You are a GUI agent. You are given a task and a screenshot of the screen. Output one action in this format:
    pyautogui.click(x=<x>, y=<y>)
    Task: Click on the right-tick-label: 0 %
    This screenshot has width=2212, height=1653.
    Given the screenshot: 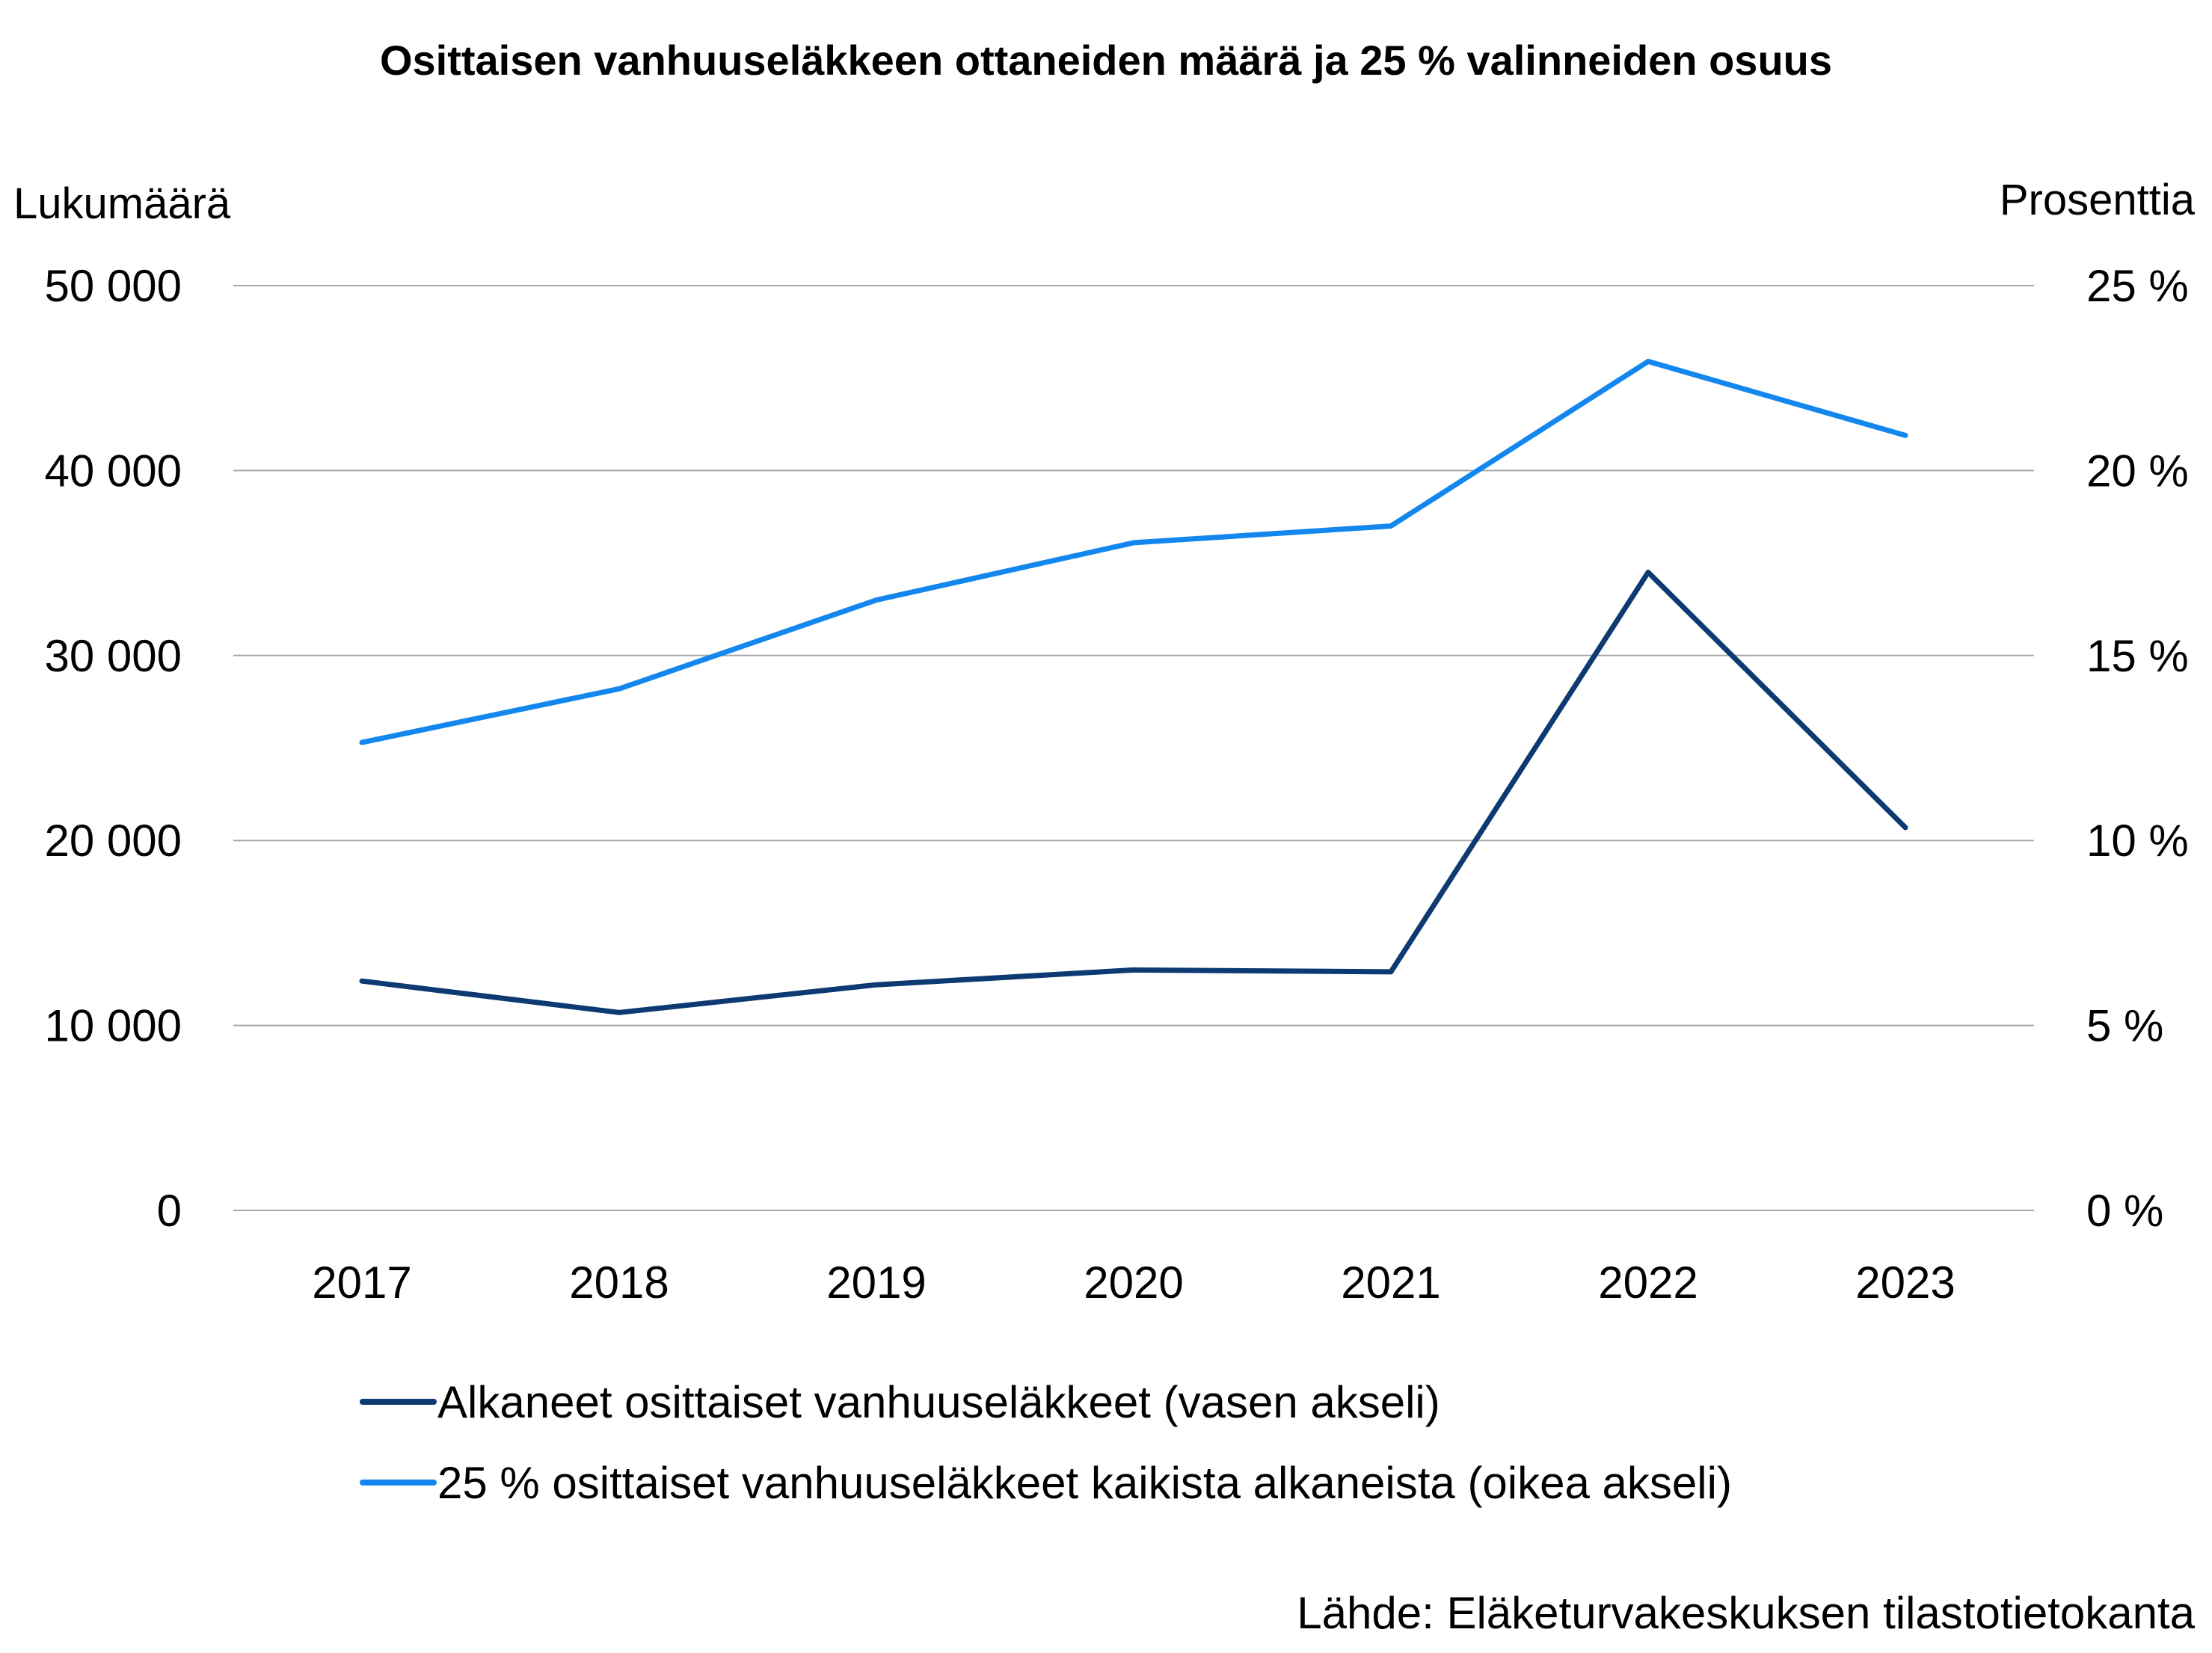 What is the action you would take?
    pyautogui.click(x=2124, y=1211)
    